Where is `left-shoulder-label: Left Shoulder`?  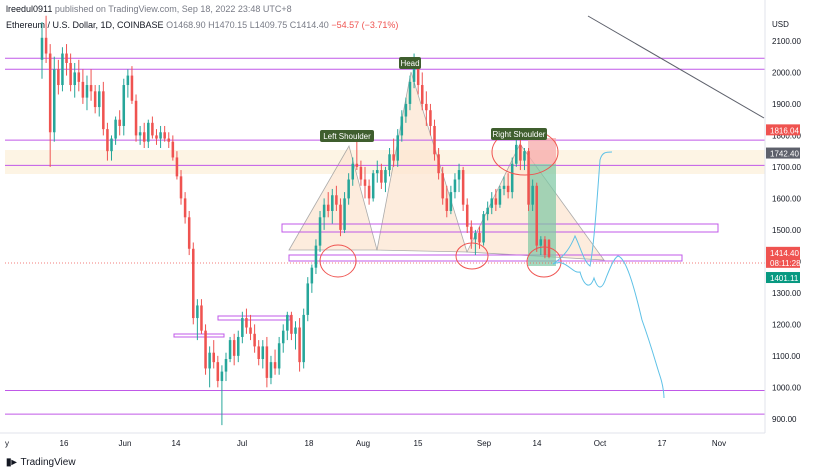 left-shoulder-label: Left Shoulder is located at coordinates (347, 136).